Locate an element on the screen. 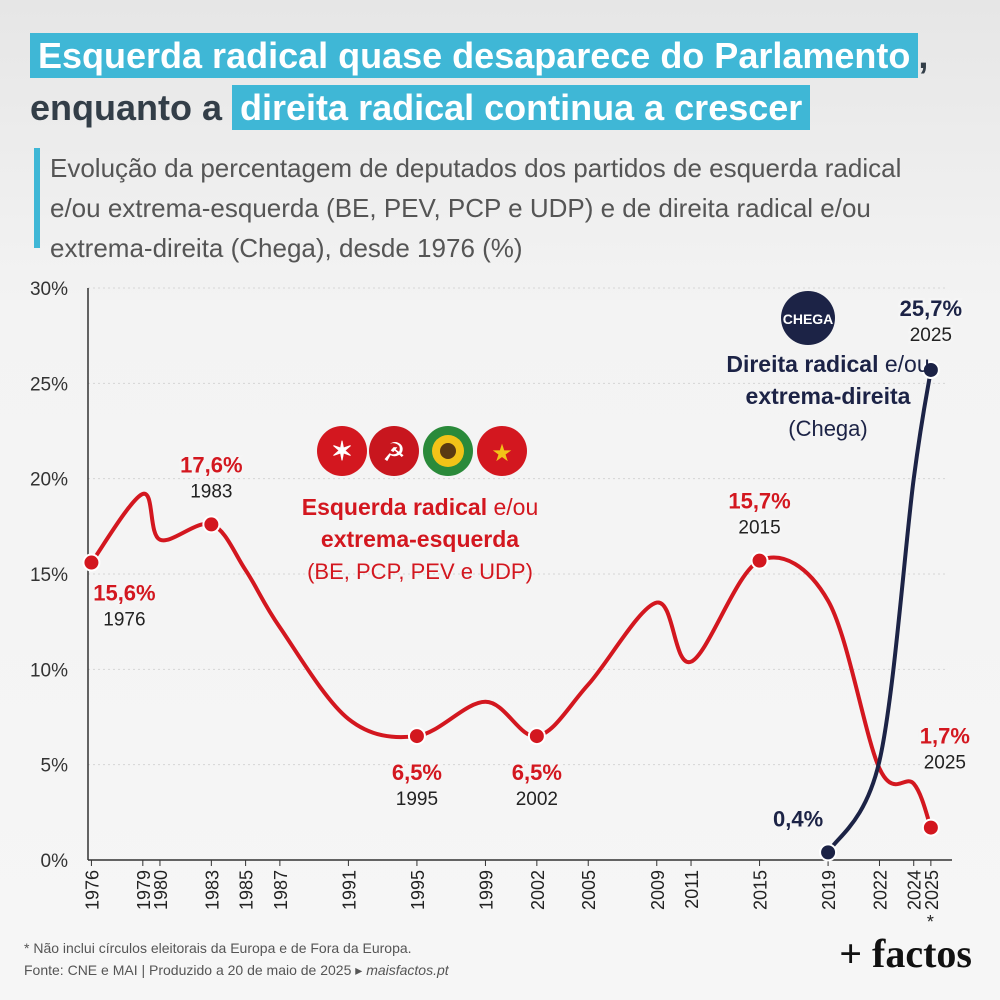 The width and height of the screenshot is (1000, 1000). chega-logo: CHEGA is located at coordinates (808, 318).